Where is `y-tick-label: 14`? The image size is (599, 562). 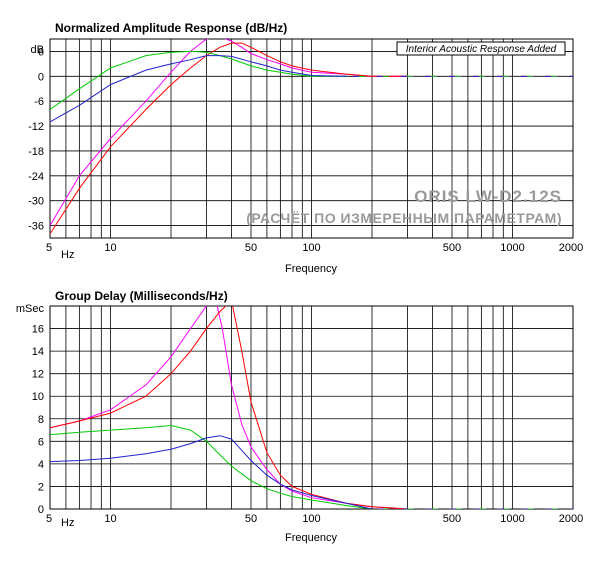
y-tick-label: 14 is located at coordinates (38, 352).